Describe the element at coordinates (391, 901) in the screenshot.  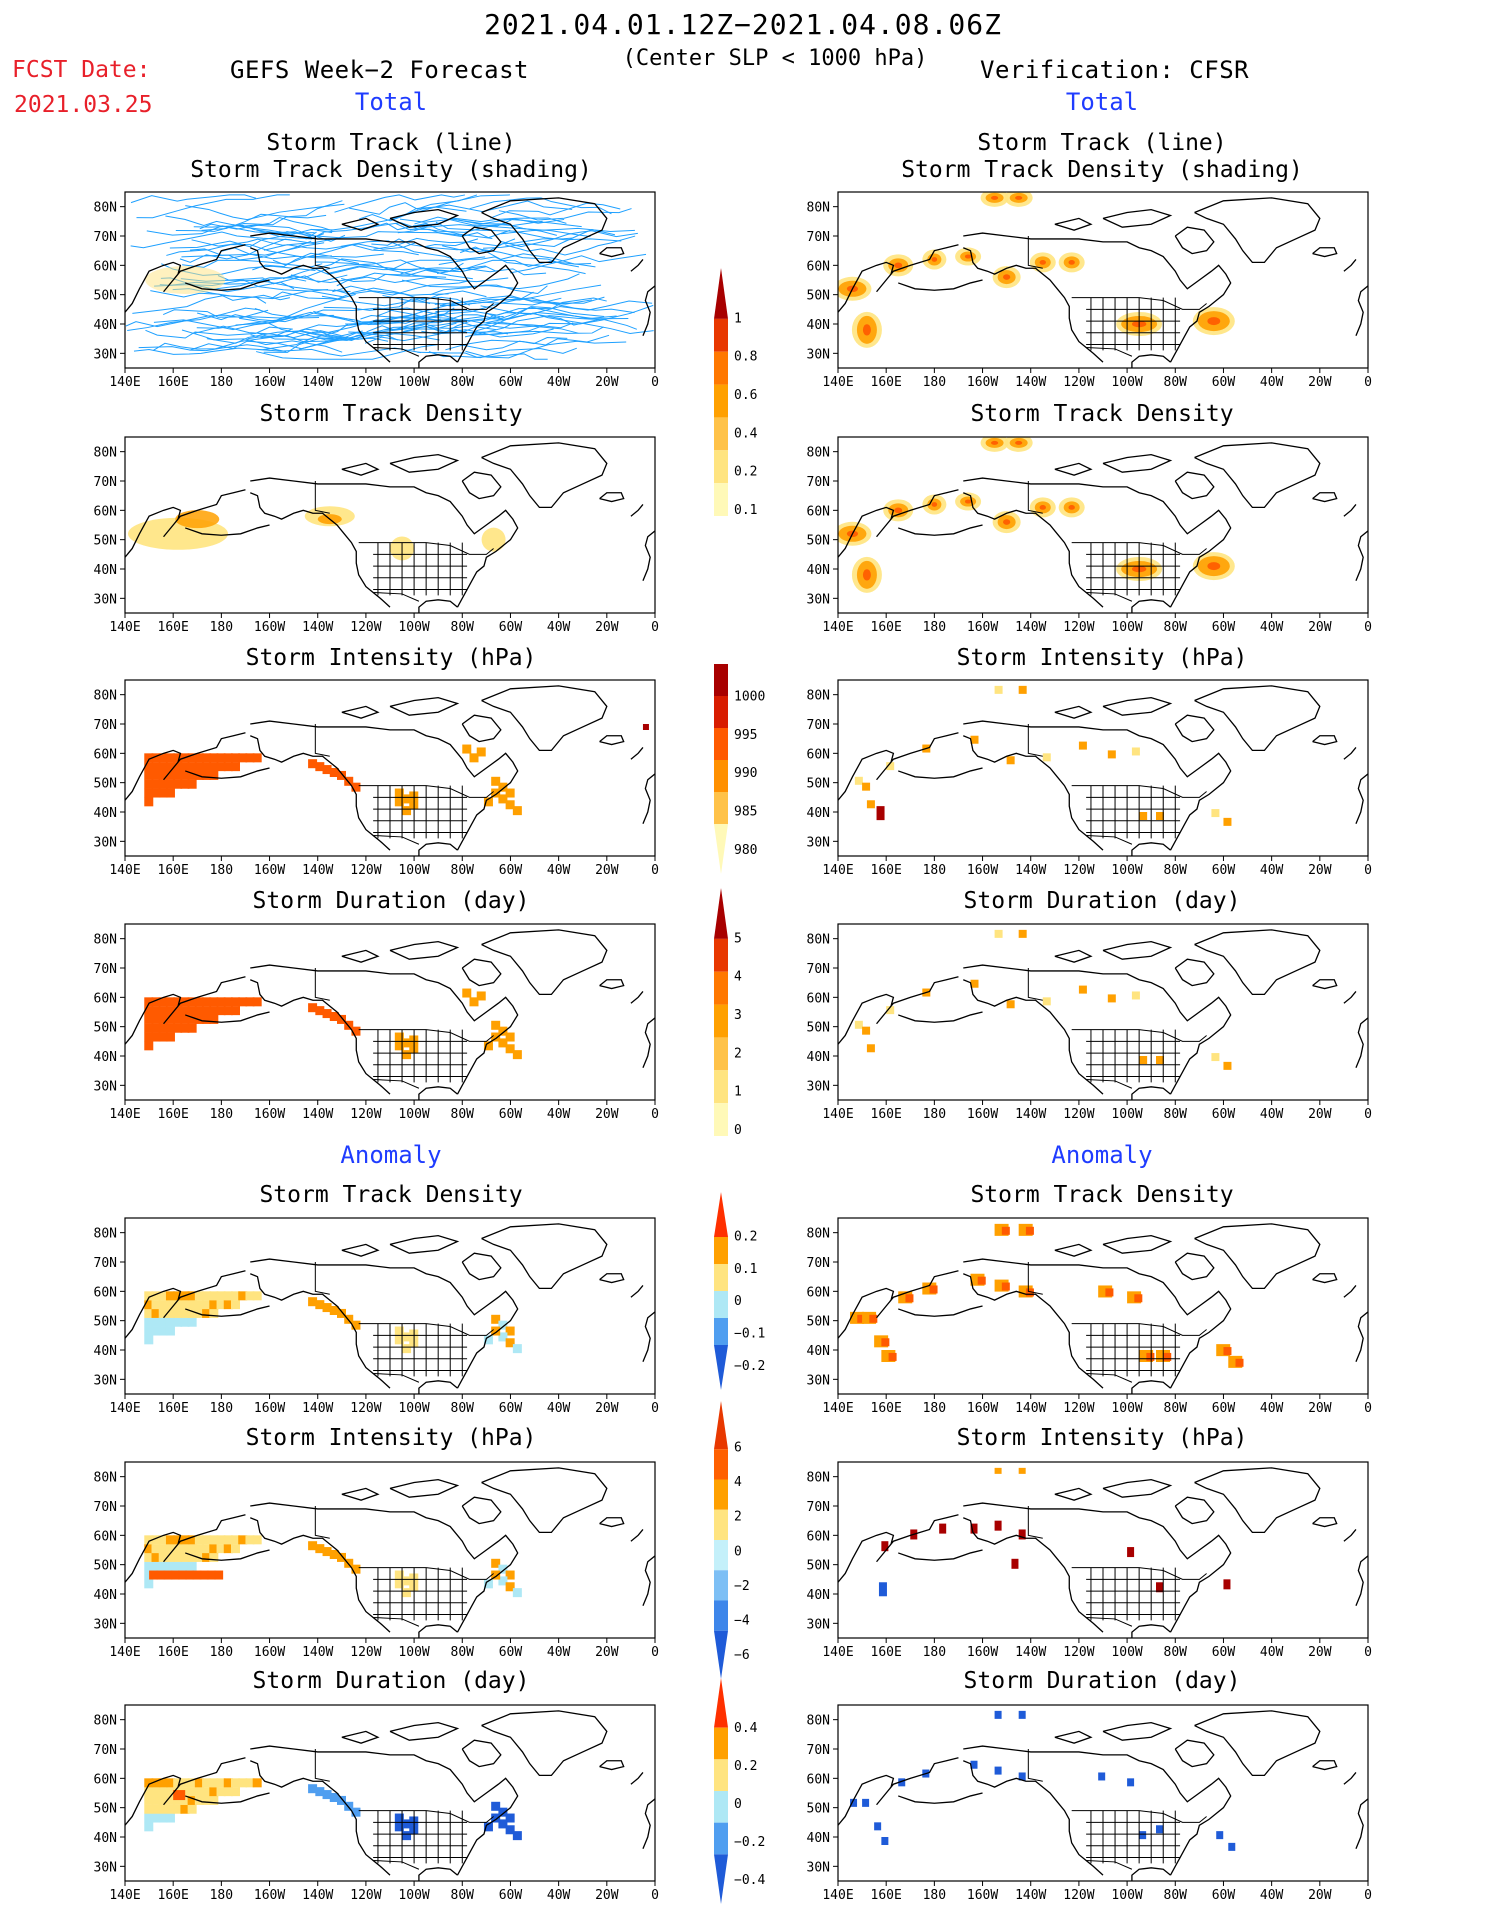
I see `left-p4-title: Storm Duration (day)` at that location.